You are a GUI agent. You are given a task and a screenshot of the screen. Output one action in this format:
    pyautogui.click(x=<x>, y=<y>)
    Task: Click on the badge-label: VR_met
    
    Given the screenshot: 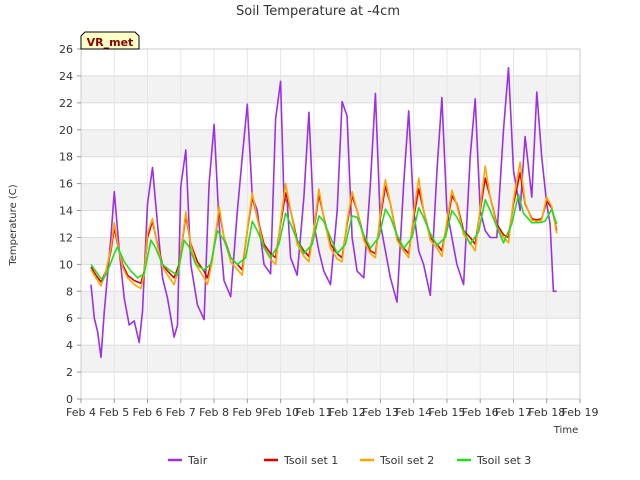 What is the action you would take?
    pyautogui.click(x=110, y=42)
    